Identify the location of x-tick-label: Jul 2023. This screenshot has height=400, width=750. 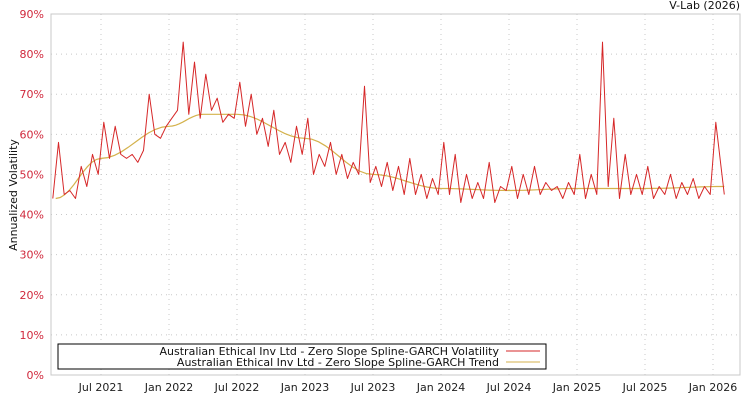
(373, 387).